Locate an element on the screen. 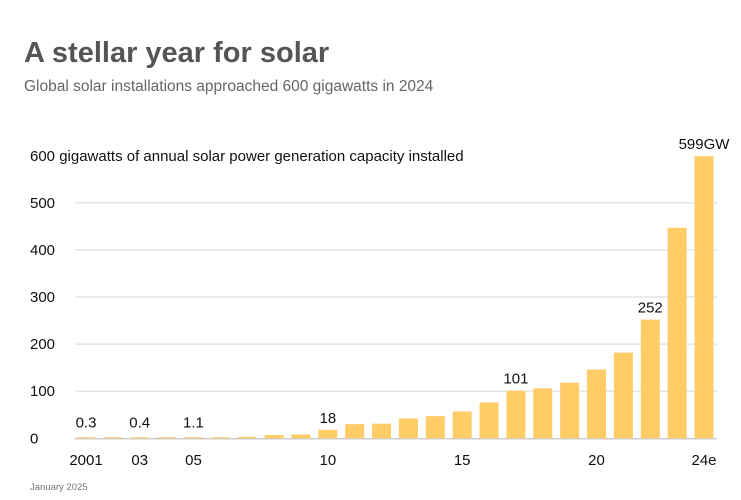 The width and height of the screenshot is (741, 500). data-label: 18 is located at coordinates (327, 418).